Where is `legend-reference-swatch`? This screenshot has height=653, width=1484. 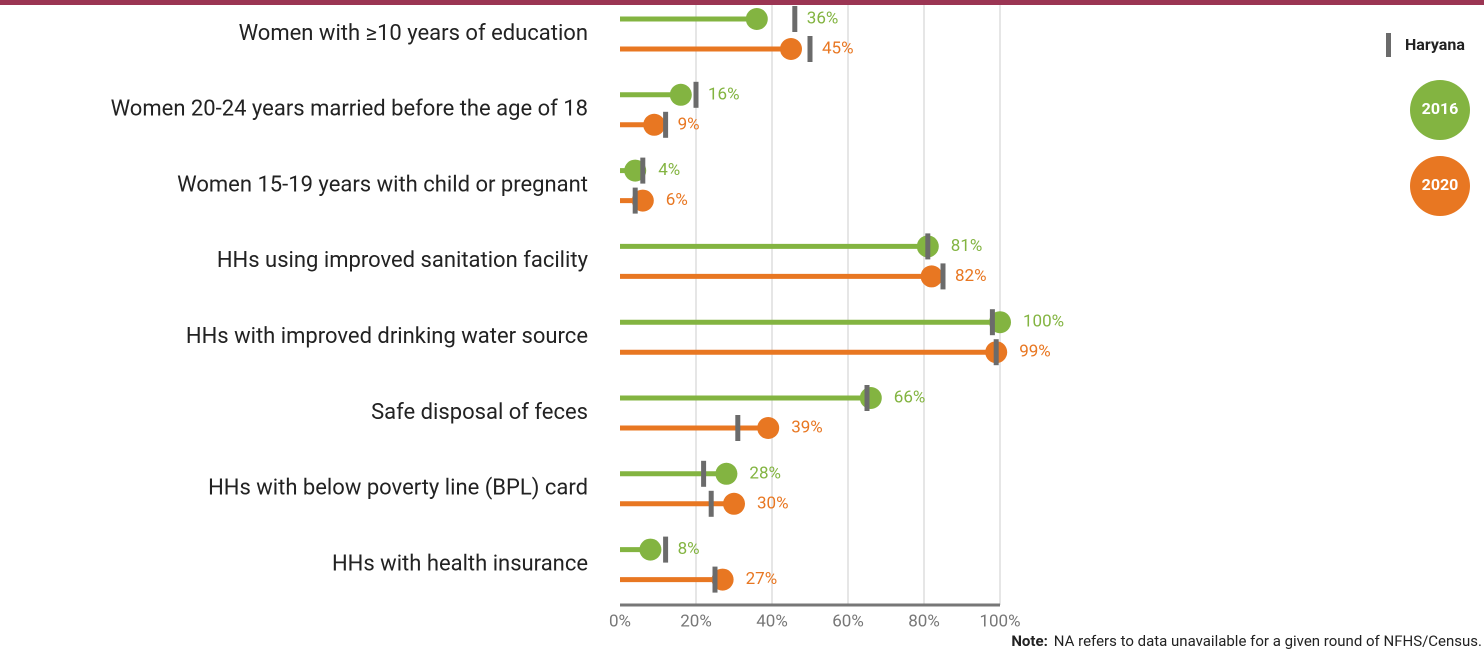 legend-reference-swatch is located at coordinates (1388, 45).